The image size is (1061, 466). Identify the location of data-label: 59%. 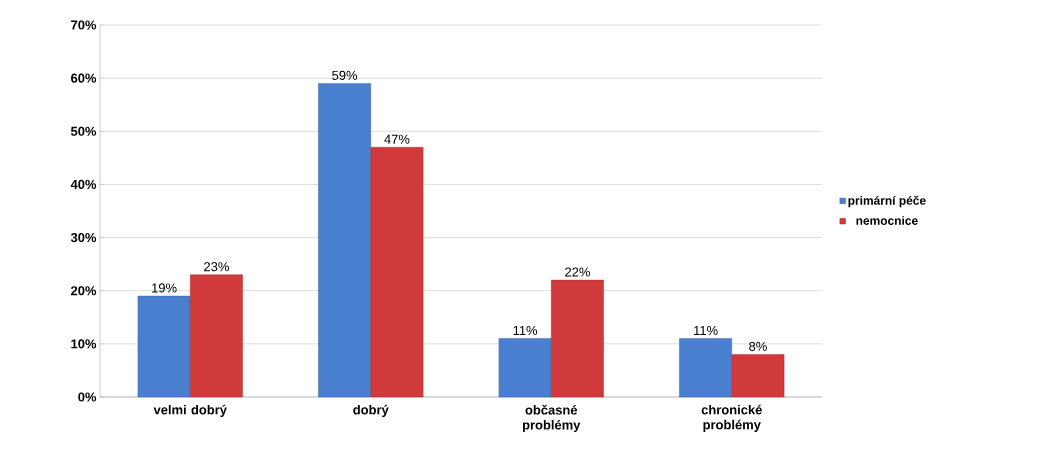
(345, 75).